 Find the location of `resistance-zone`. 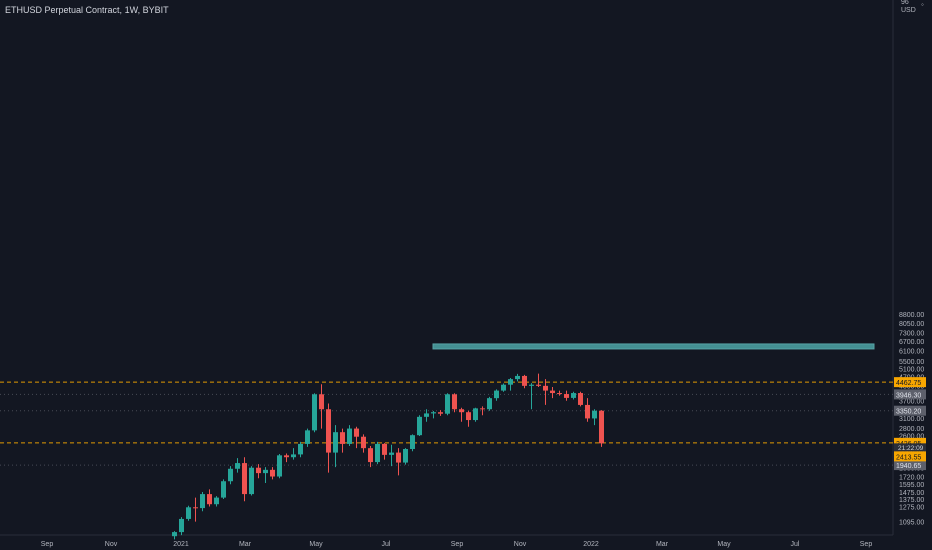

resistance-zone is located at coordinates (653, 346).